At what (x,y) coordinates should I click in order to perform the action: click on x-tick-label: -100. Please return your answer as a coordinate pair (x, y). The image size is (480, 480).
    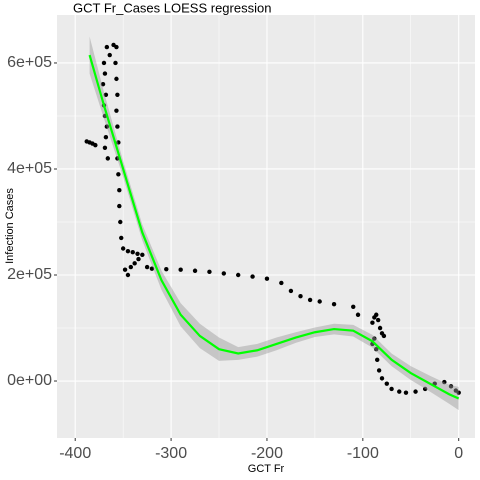
    Looking at the image, I should click on (363, 453).